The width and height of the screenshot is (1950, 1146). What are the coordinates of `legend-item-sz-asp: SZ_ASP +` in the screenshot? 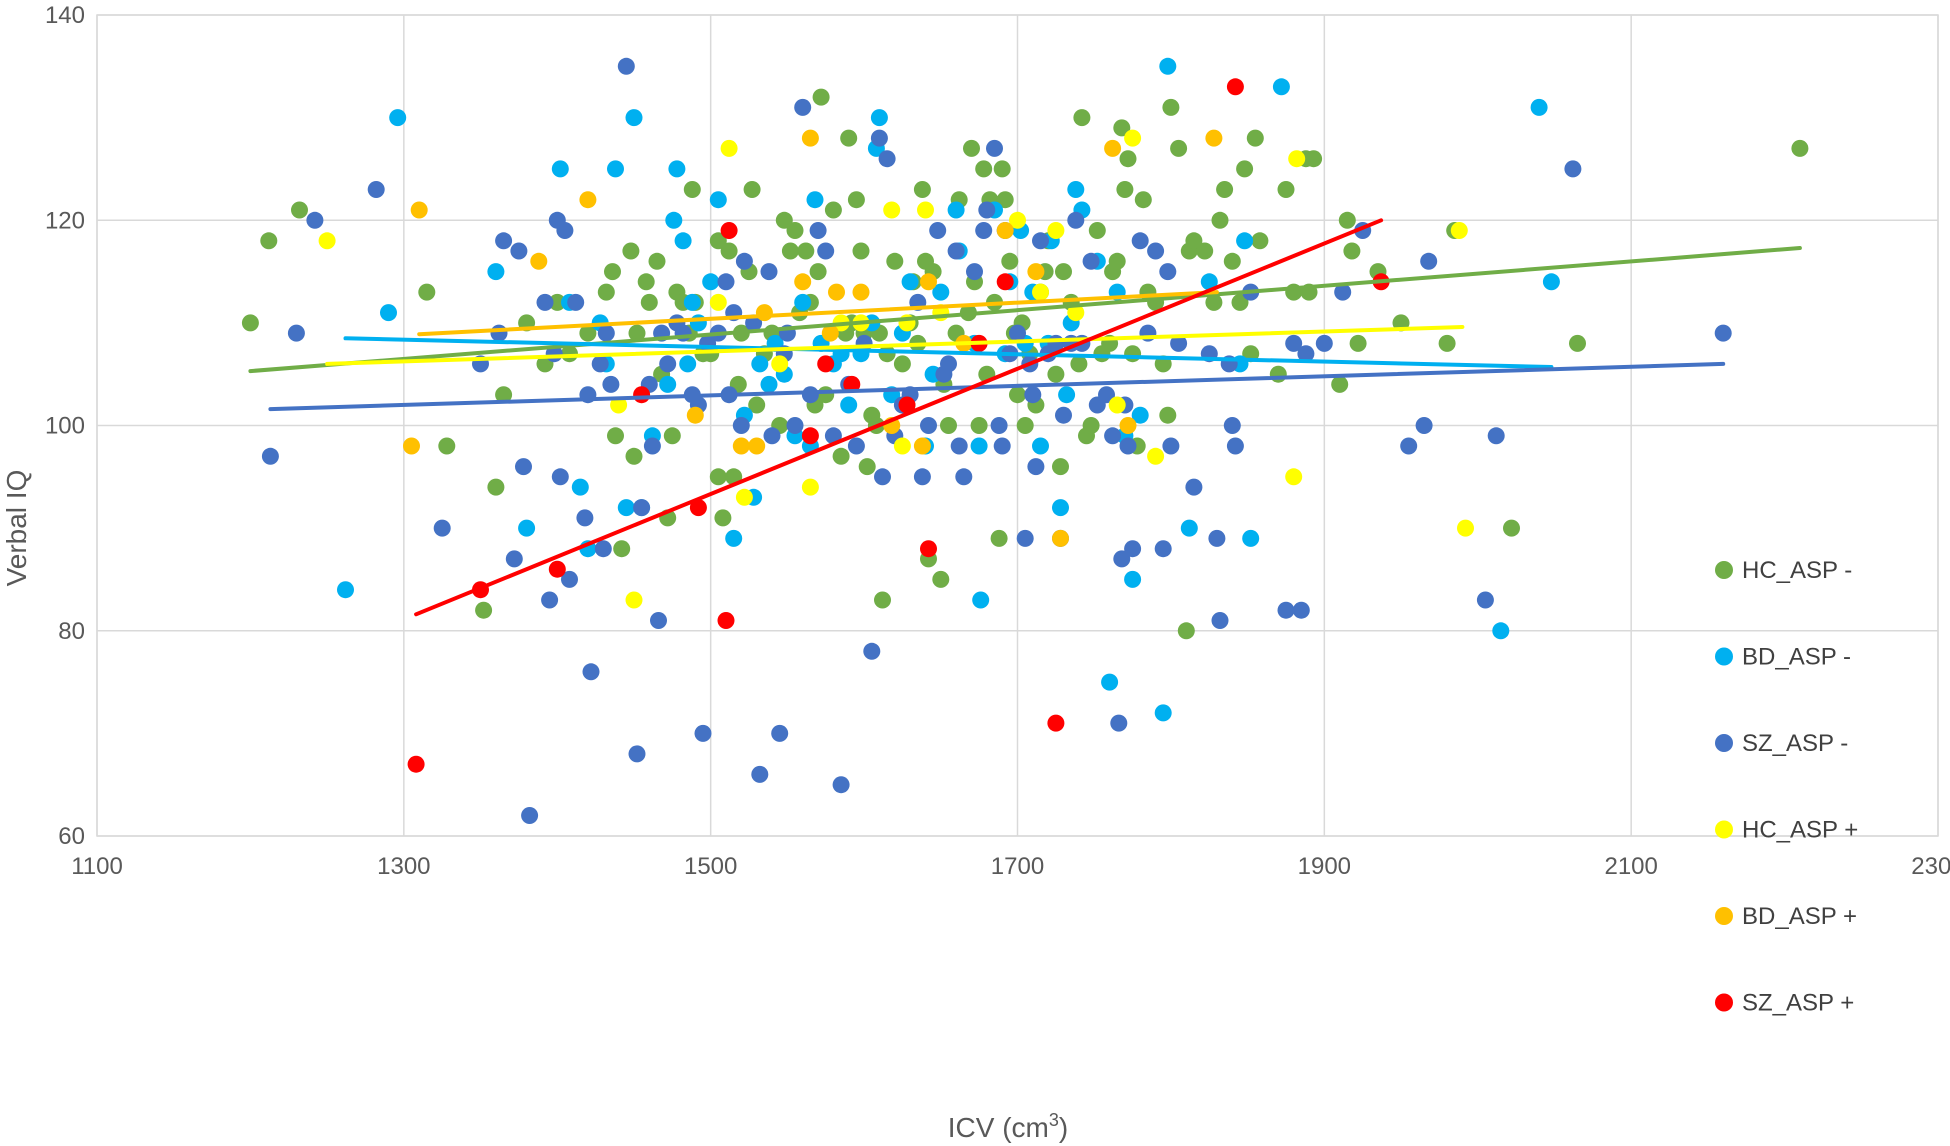 It's located at (1784, 1003).